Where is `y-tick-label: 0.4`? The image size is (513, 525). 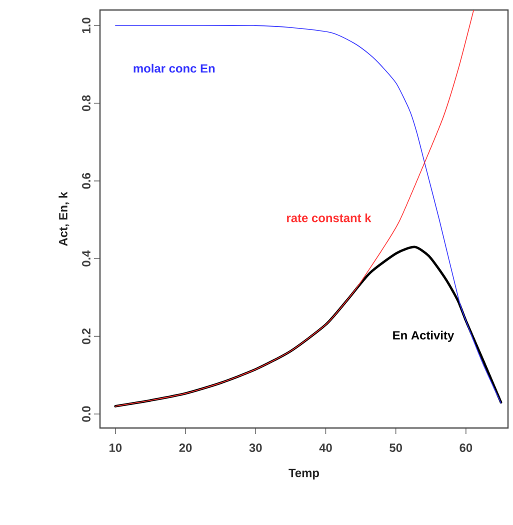 y-tick-label: 0.4 is located at coordinates (86, 258).